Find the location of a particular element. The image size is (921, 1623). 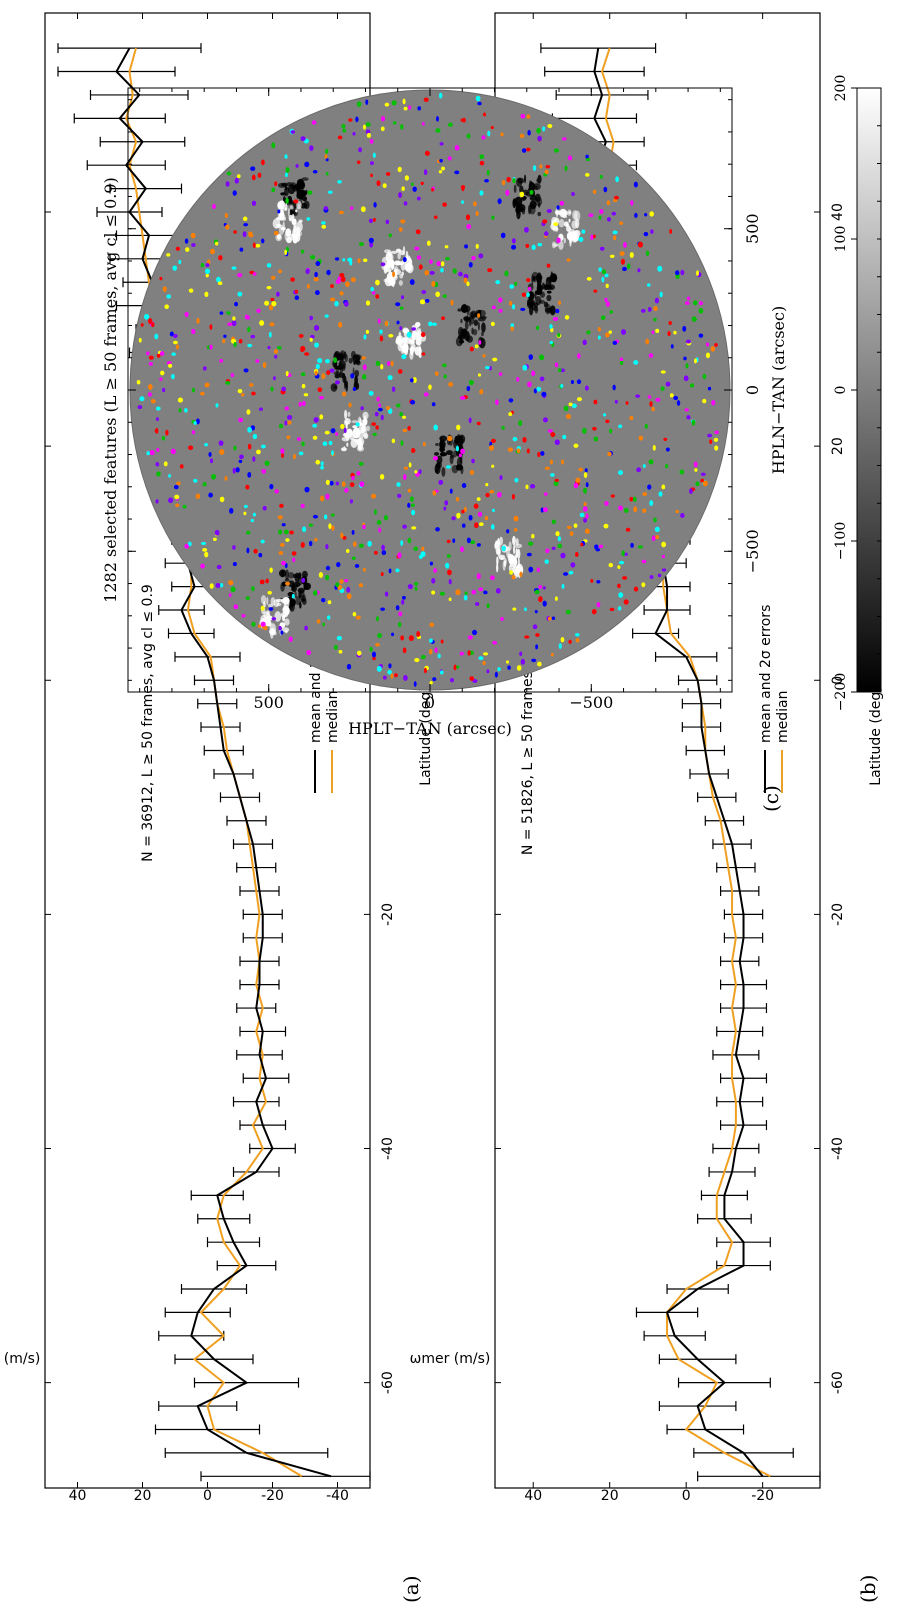

x-tick-label: 0 is located at coordinates (752, 390).